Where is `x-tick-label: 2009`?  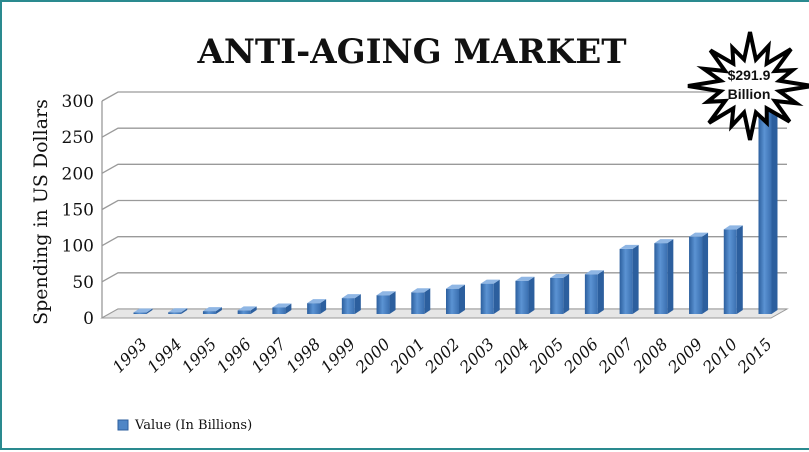 x-tick-label: 2009 is located at coordinates (684, 355).